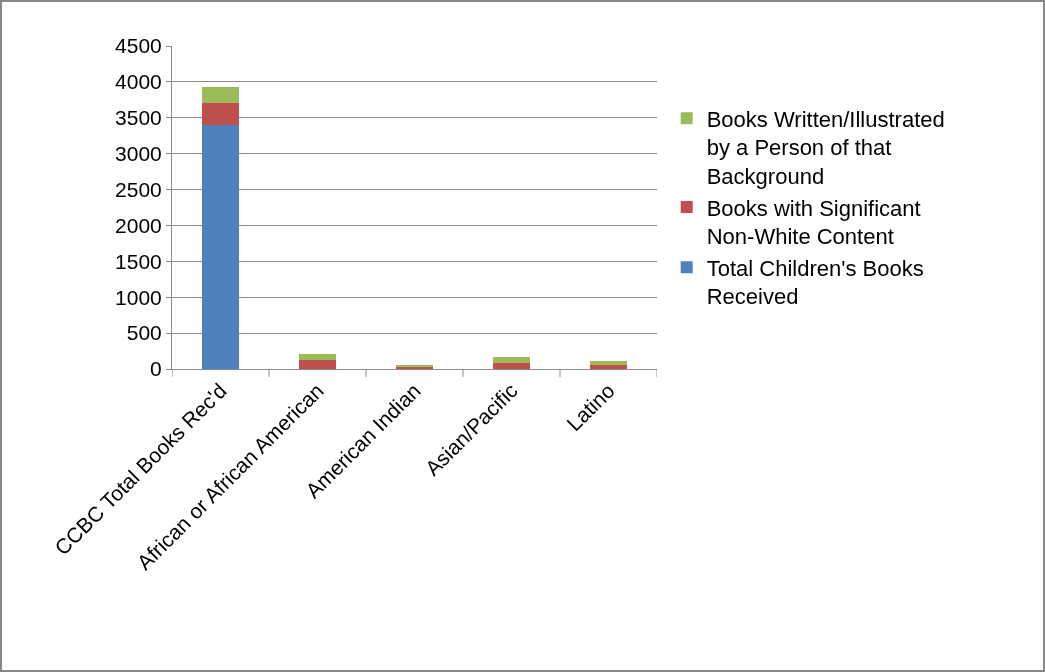 The width and height of the screenshot is (1045, 672). Describe the element at coordinates (138, 189) in the screenshot. I see `y-tick-label: 2500` at that location.